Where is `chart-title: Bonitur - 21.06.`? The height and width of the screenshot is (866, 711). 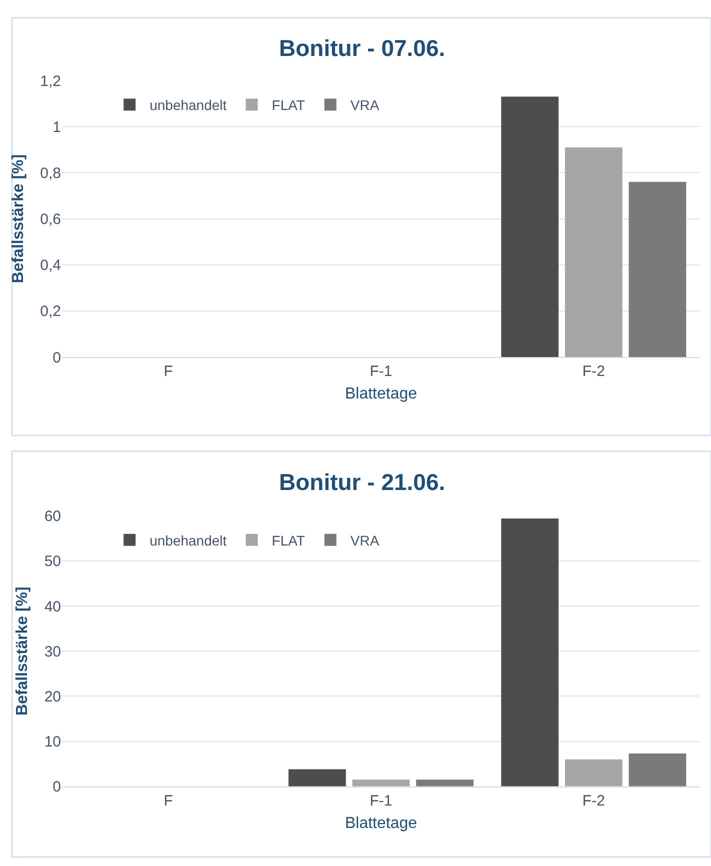 chart-title: Bonitur - 21.06. is located at coordinates (362, 482).